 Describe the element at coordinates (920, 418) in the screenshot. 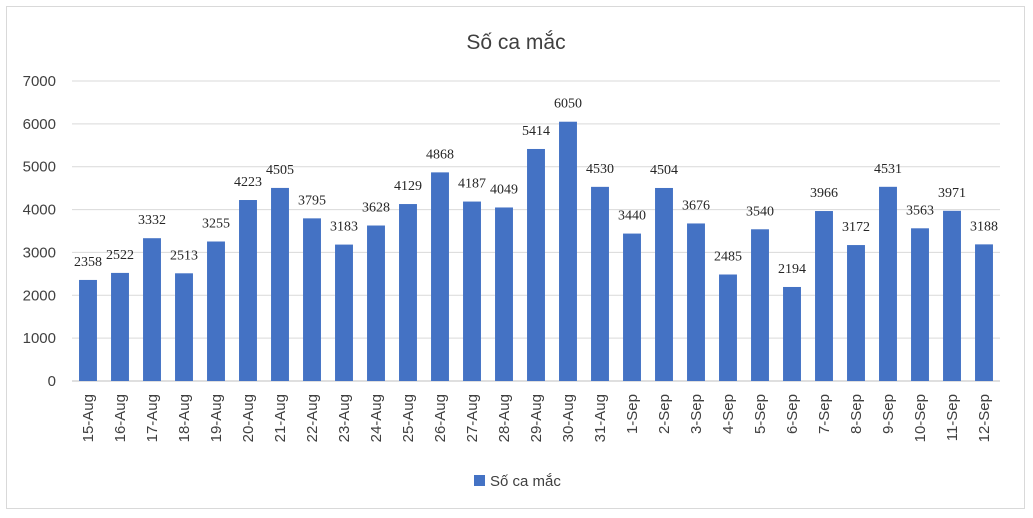

I see `x-tick-label: 10-Sep` at that location.